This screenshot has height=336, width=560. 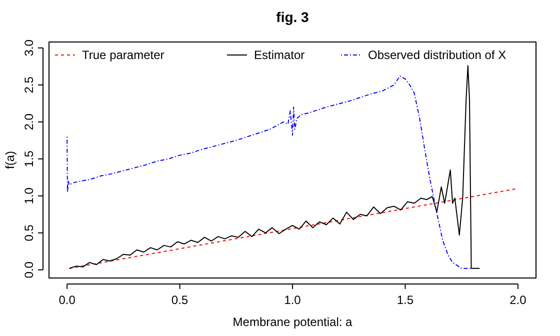 What do you see at coordinates (437, 55) in the screenshot?
I see `legend-label: Observed distribution of X` at bounding box center [437, 55].